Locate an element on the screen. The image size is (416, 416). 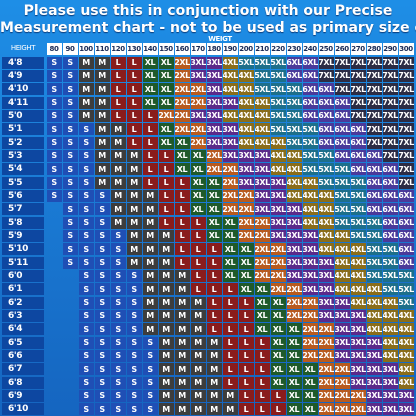
weight-header: 230 is located at coordinates (294, 49).